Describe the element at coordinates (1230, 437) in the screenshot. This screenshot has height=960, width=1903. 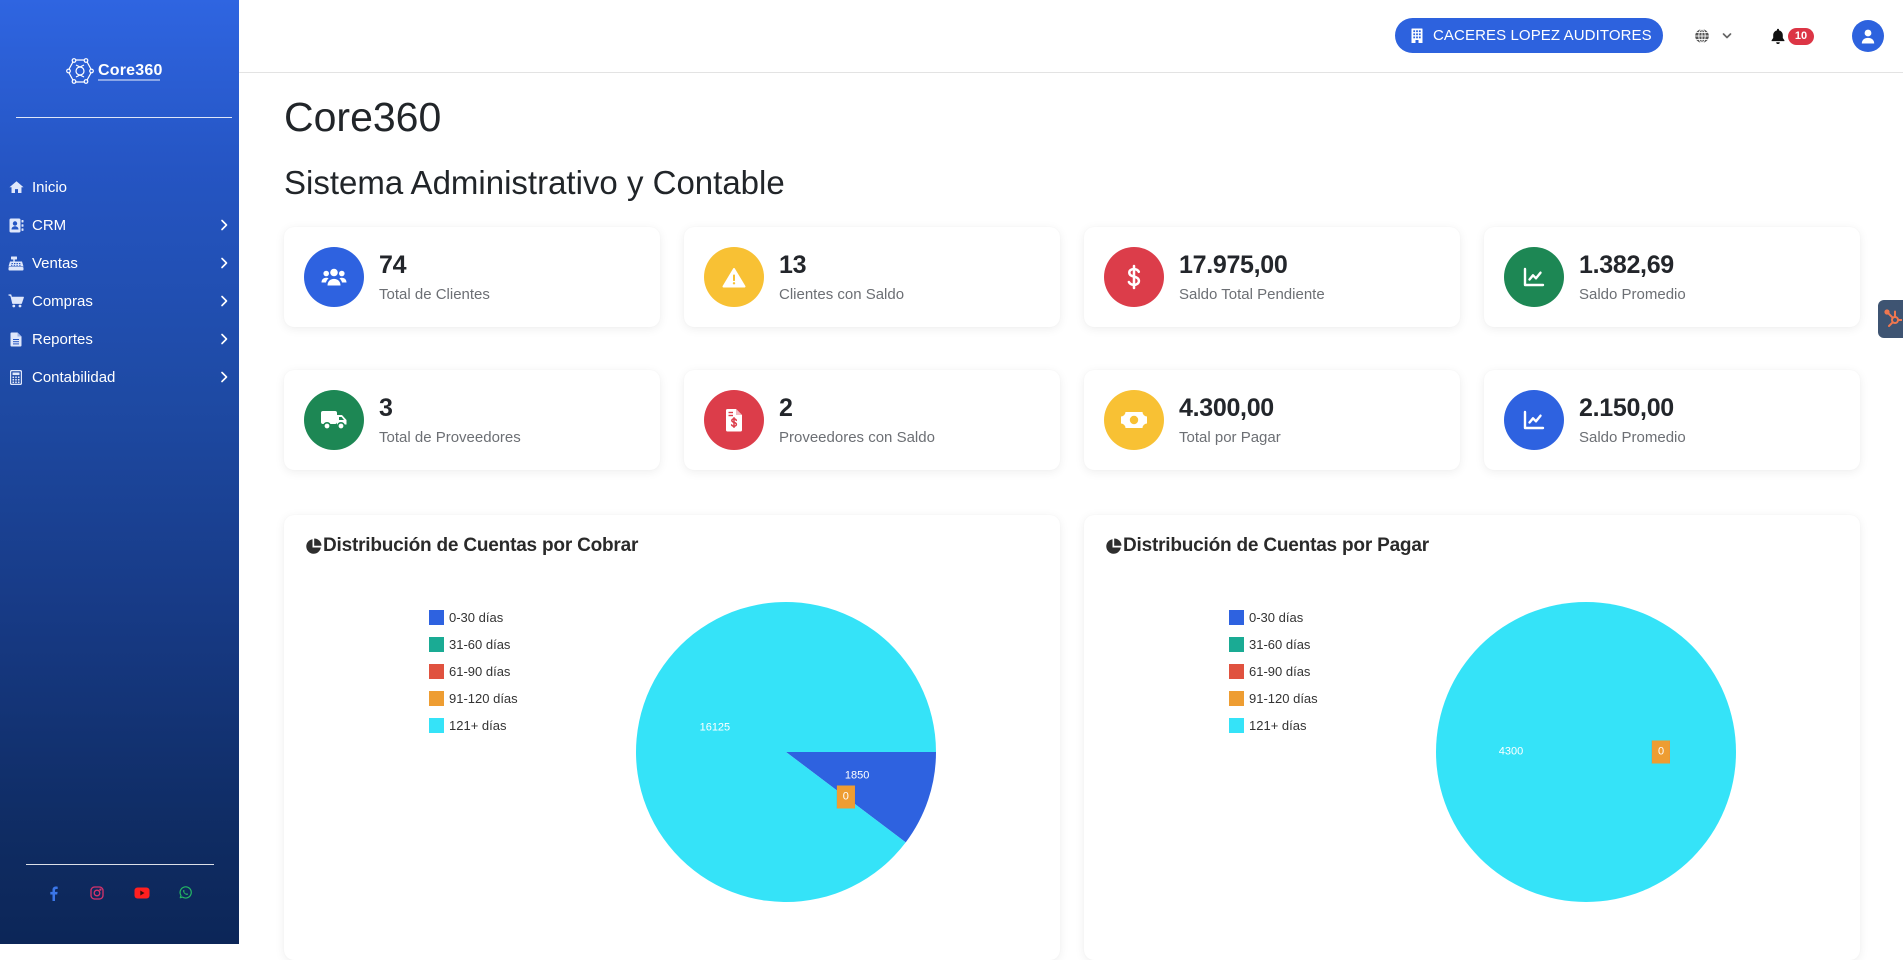
I see `stat-label: Total por Pagar` at that location.